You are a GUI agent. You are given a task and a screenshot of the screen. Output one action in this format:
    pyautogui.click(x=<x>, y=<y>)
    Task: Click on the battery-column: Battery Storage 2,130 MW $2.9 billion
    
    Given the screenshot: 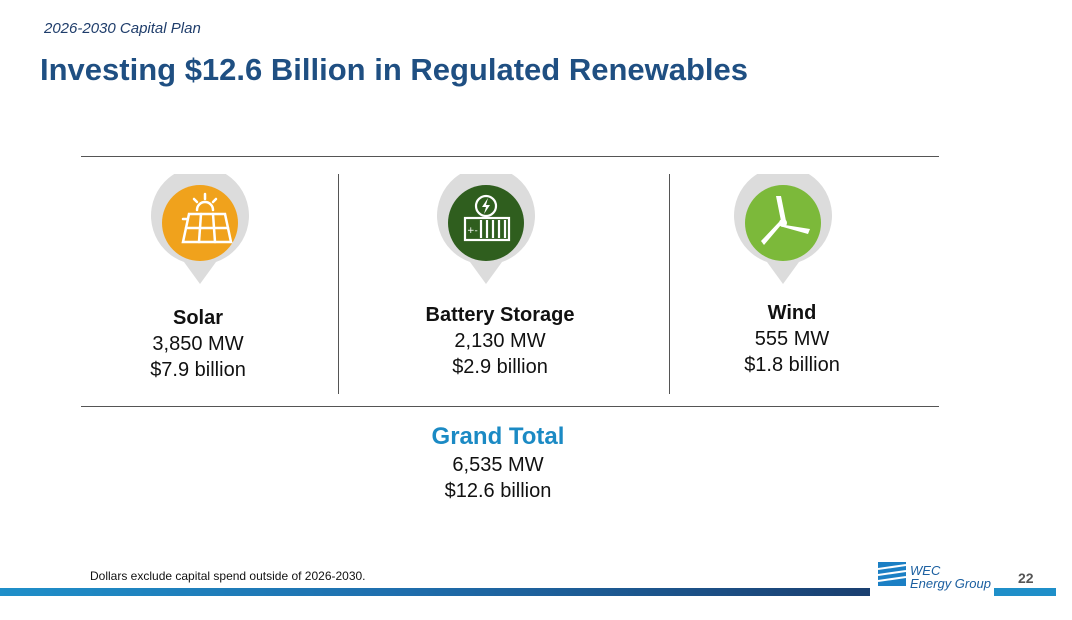 What is the action you would take?
    pyautogui.click(x=500, y=341)
    